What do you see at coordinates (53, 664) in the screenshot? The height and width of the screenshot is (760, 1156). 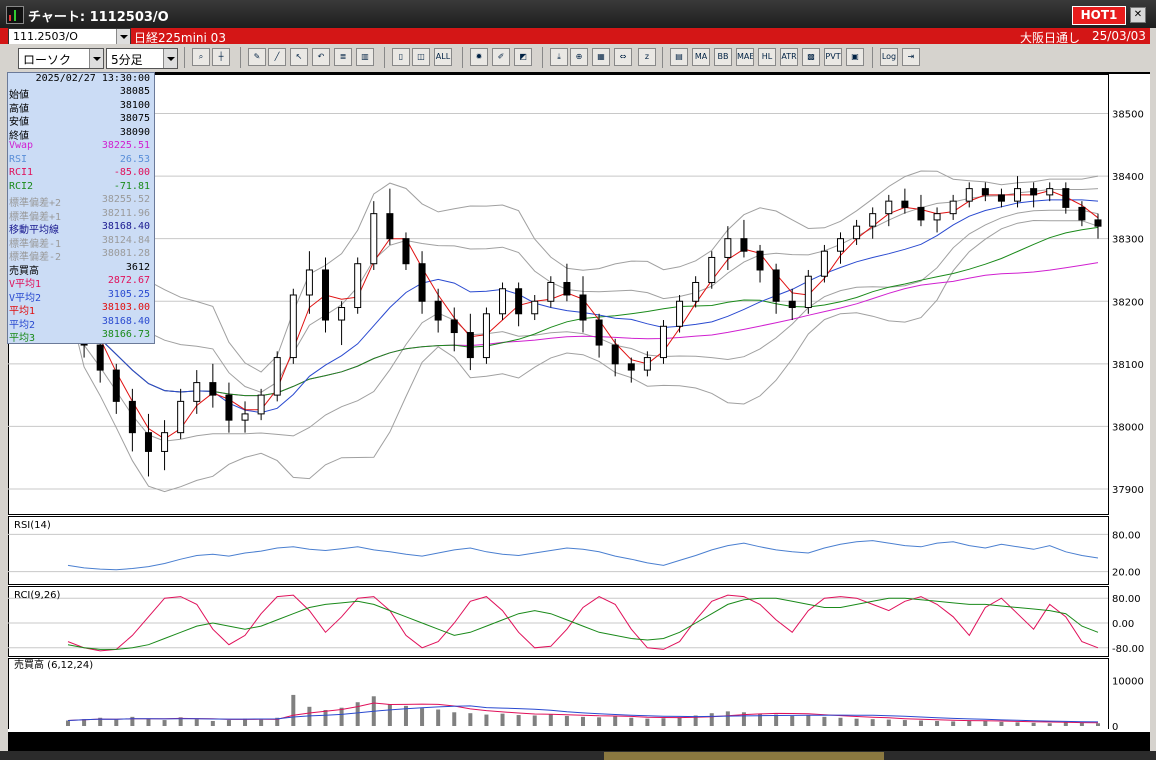 I see `volume-panel-label: 売買高 (6,12,24)` at bounding box center [53, 664].